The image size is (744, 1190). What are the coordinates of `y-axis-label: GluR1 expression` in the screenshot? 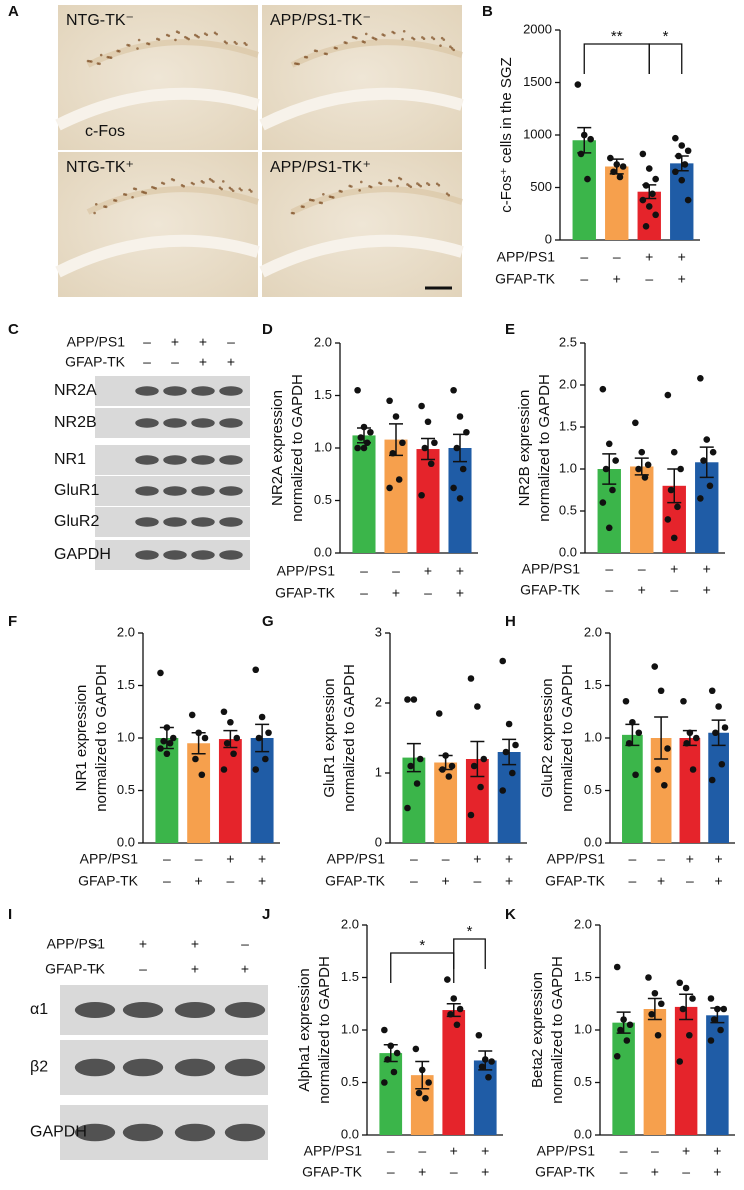 It's located at (329, 737).